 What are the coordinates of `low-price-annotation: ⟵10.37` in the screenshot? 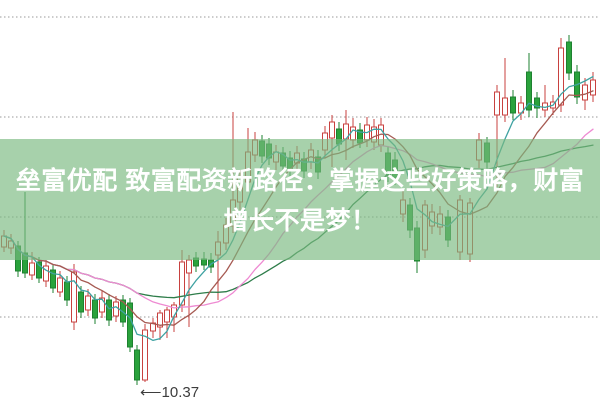 It's located at (169, 392).